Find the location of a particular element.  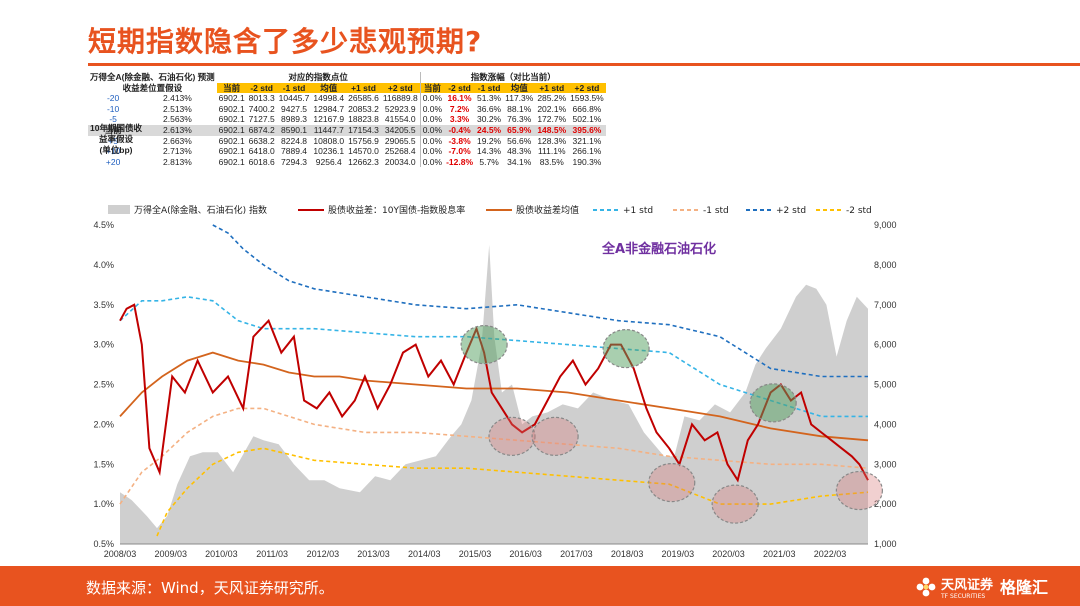

table-group-header-row: 万得全A(除金融、石油石化) 预测 对应的指数点位 指数涨幅（对比当前） is located at coordinates (347, 77).